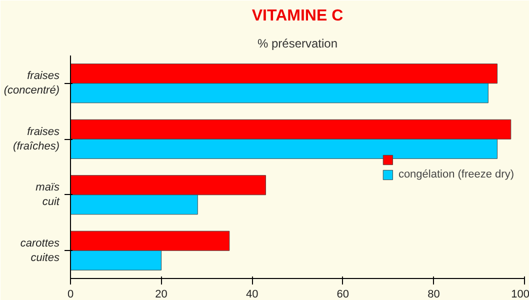 The image size is (529, 300). I want to click on x-tick-label: 80, so click(434, 294).